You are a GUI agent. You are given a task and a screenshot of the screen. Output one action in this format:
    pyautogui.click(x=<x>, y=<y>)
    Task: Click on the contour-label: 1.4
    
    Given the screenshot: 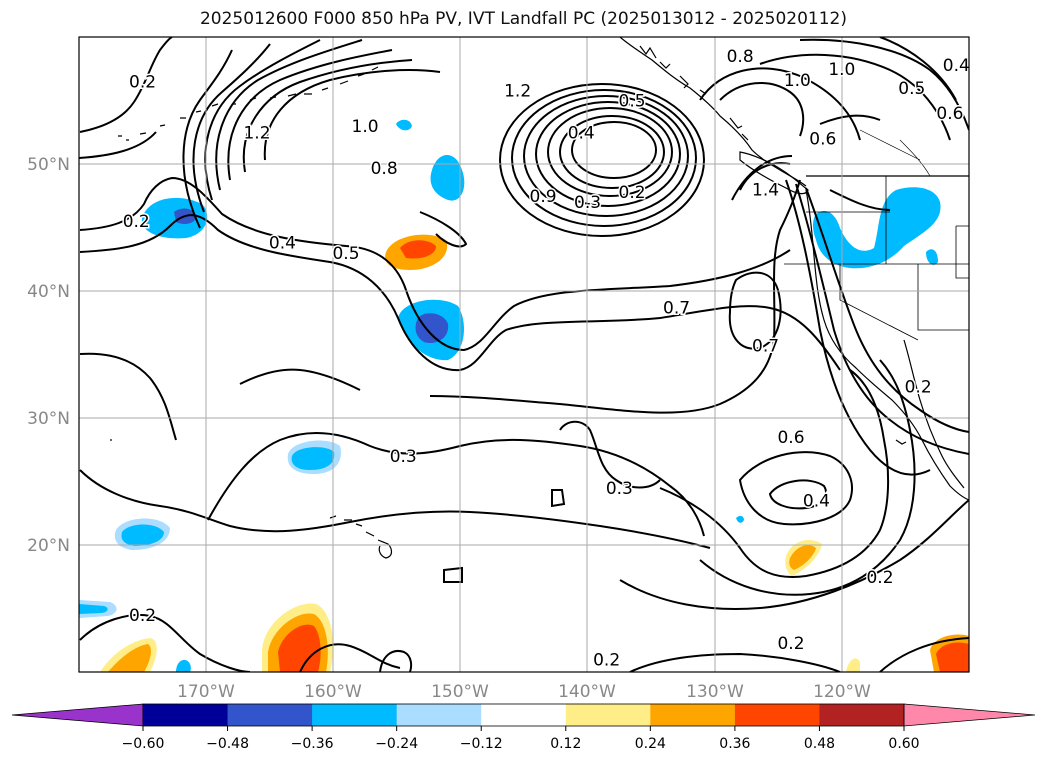 What is the action you would take?
    pyautogui.click(x=765, y=190)
    